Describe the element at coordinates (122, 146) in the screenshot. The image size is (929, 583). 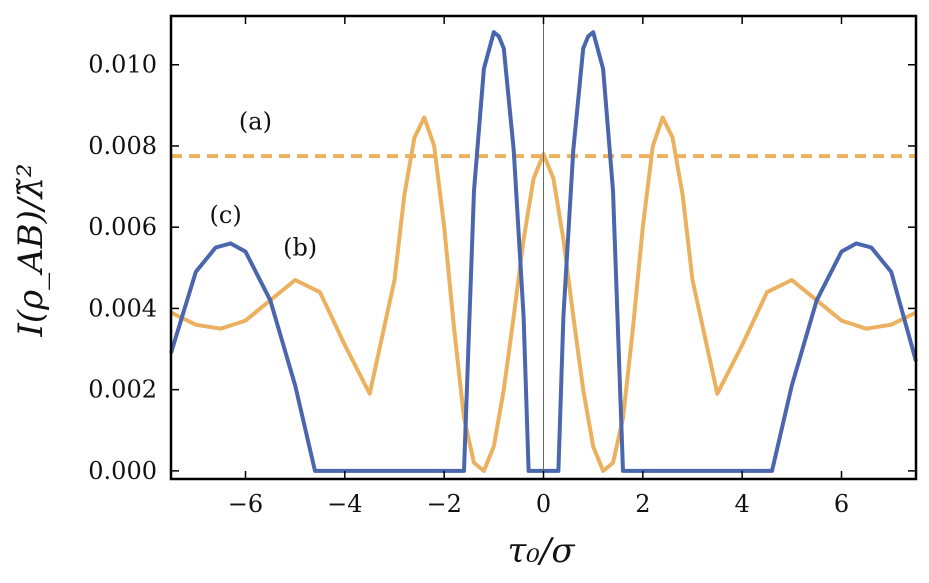
I see `y-tick-label: 0.008` at that location.